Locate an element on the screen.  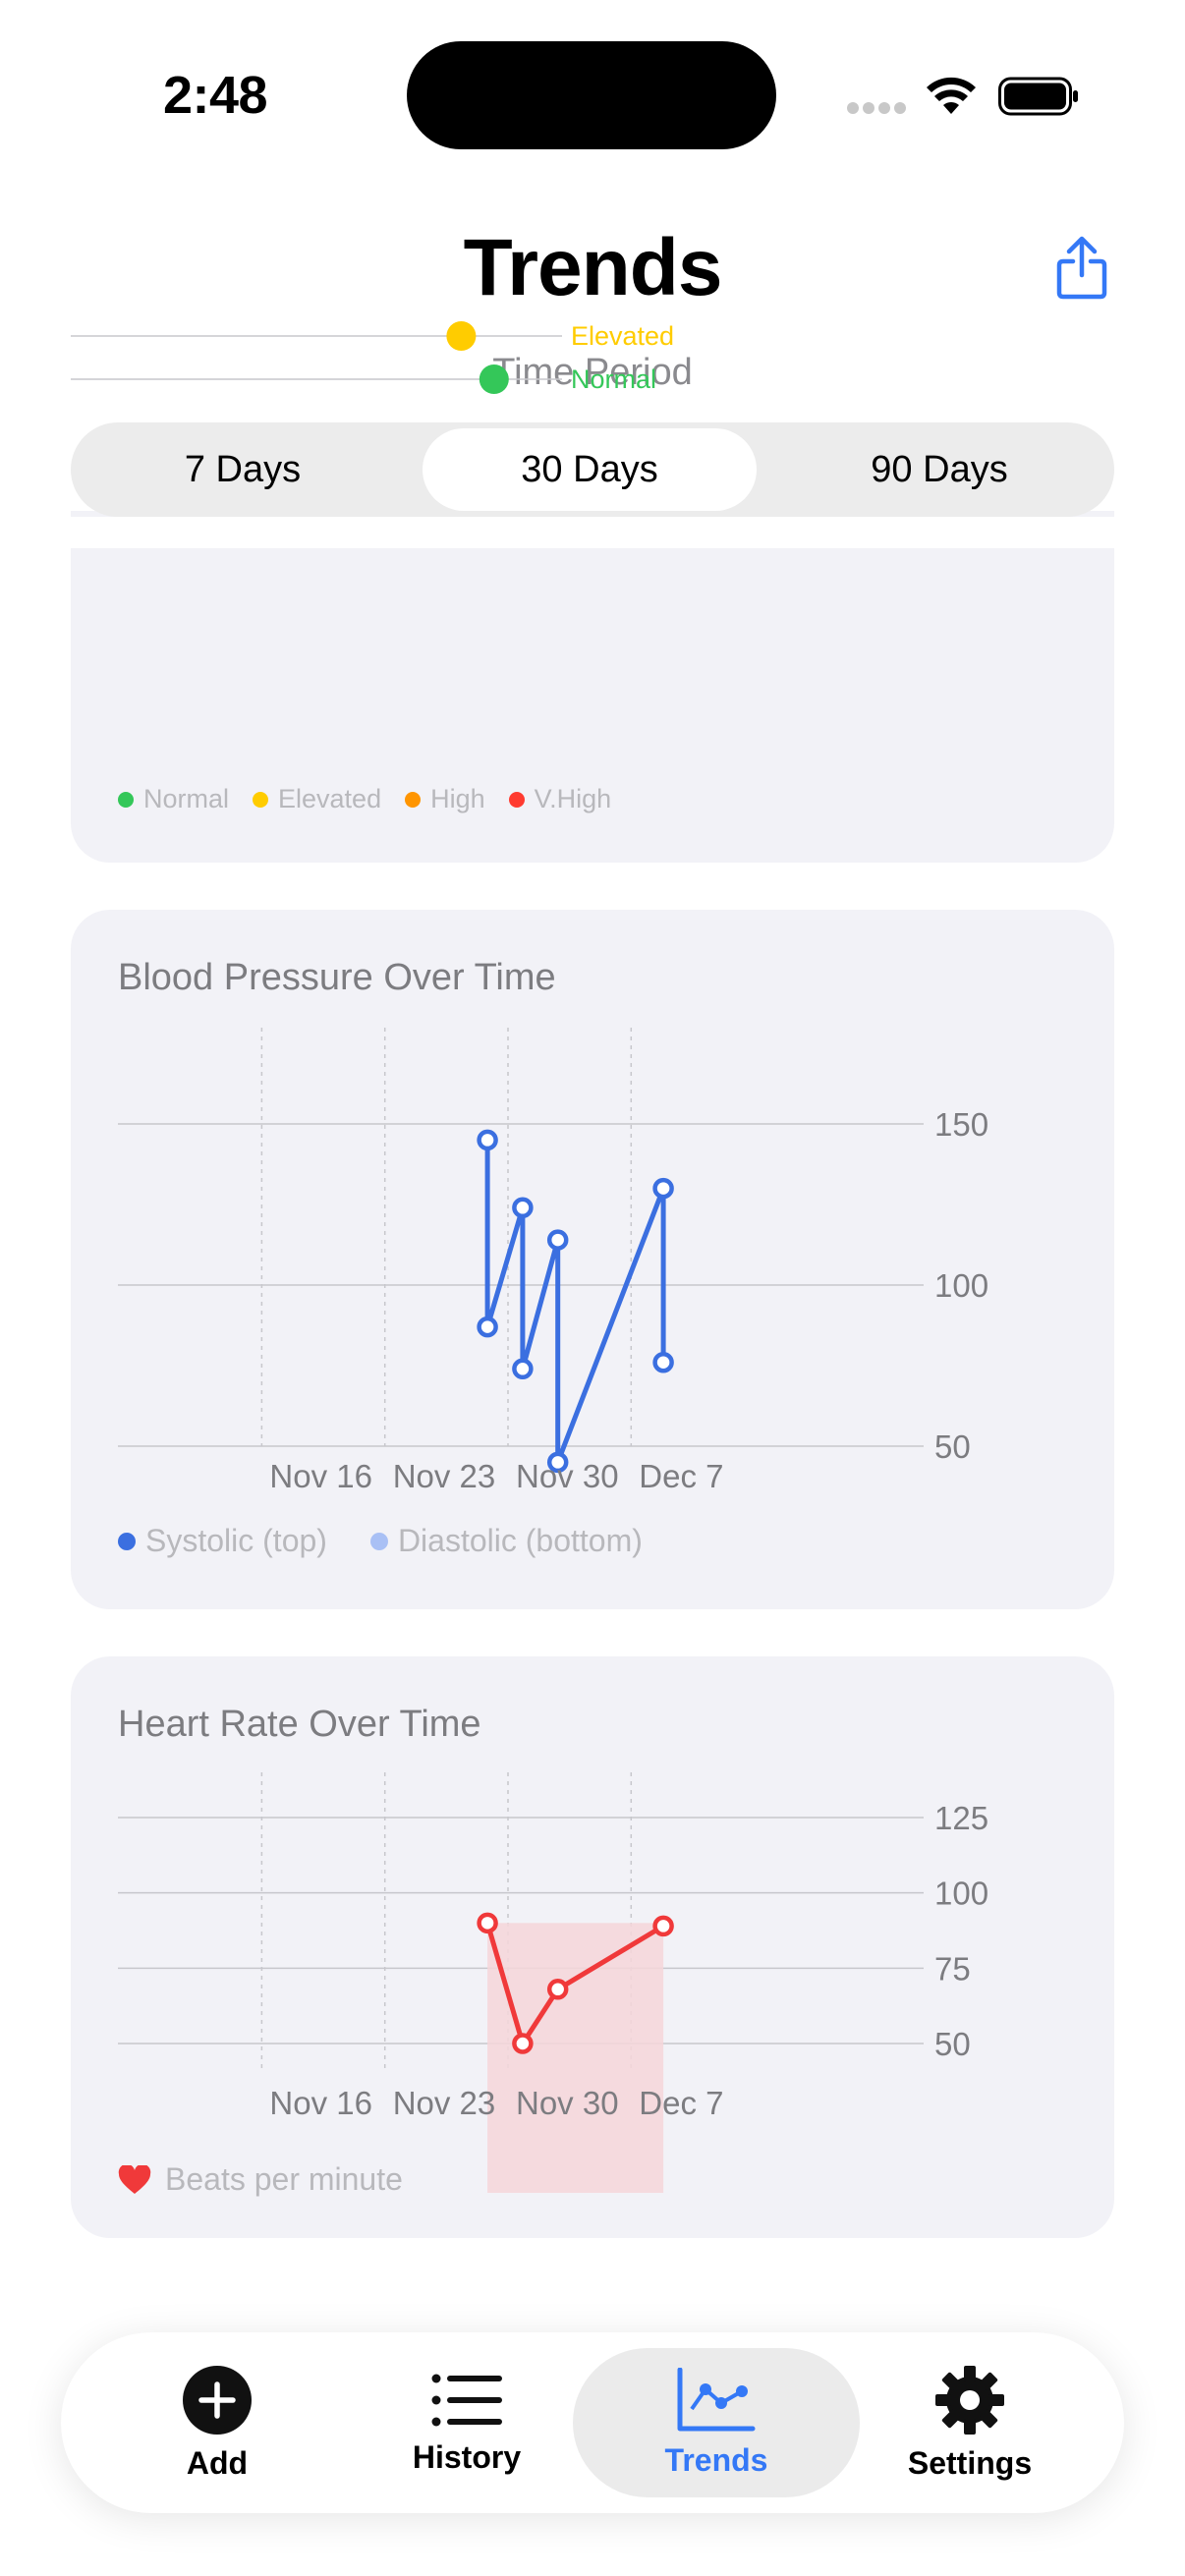
dynamic-island is located at coordinates (592, 95).